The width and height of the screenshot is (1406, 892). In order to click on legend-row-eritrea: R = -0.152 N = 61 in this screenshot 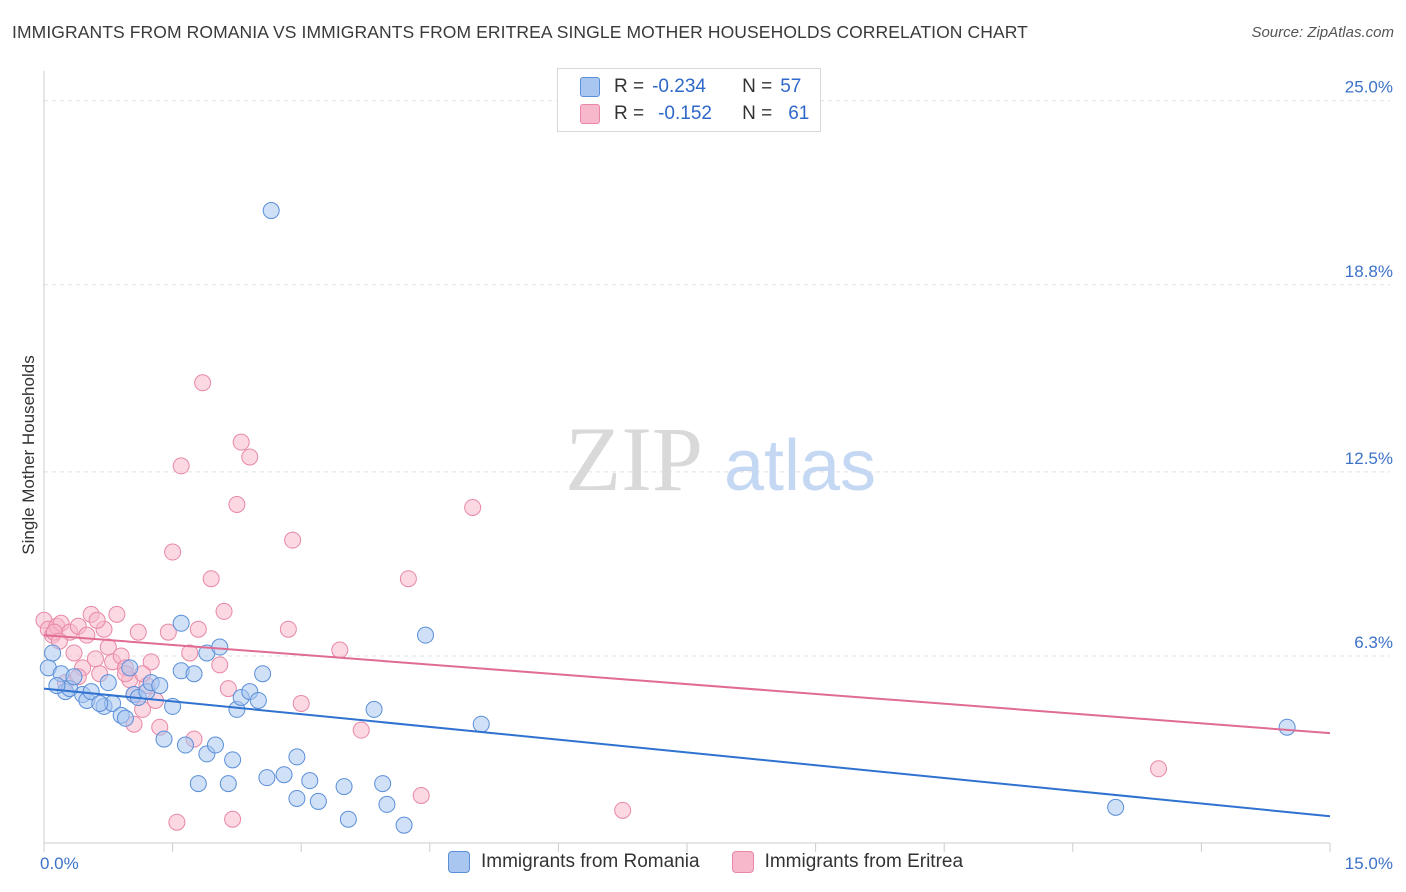, I will do `click(694, 114)`.